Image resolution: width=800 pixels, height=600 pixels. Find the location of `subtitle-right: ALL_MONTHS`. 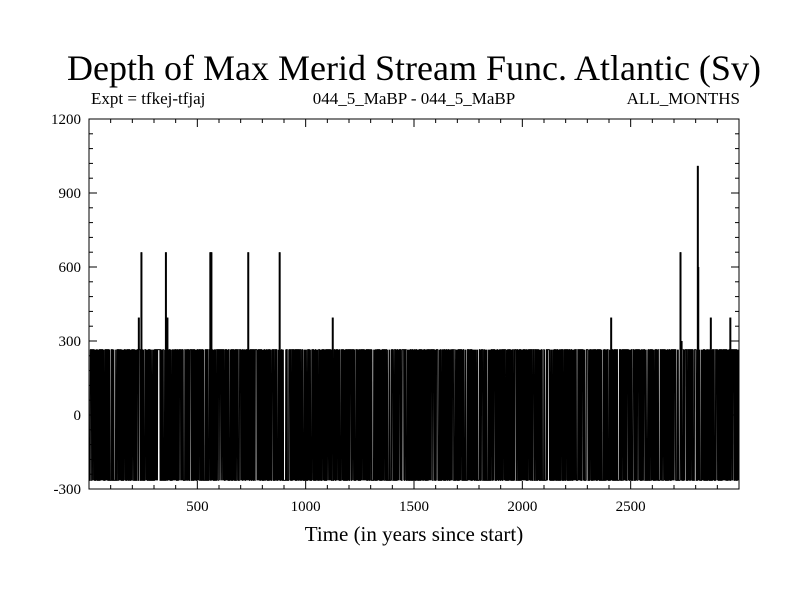

subtitle-right: ALL_MONTHS is located at coordinates (683, 98).